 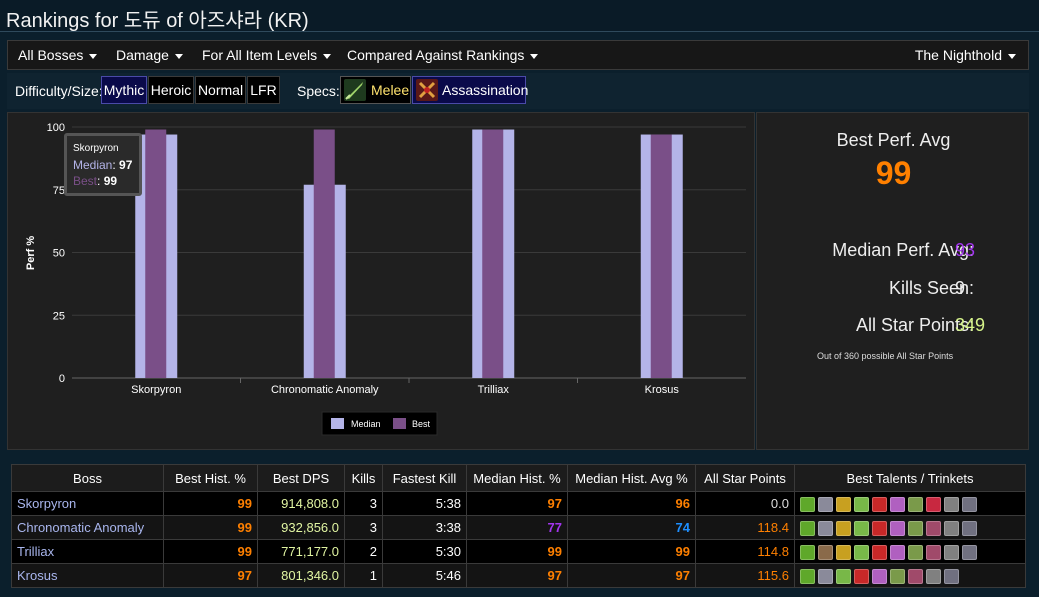 I want to click on talents-trinkets-cell, so click(x=910, y=527).